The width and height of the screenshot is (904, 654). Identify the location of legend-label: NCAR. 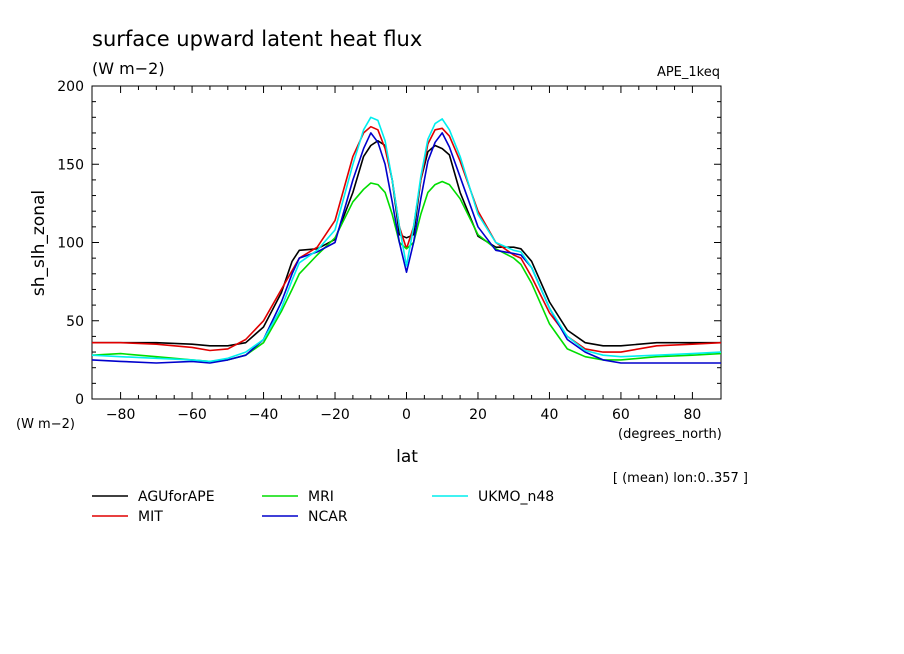
(328, 517).